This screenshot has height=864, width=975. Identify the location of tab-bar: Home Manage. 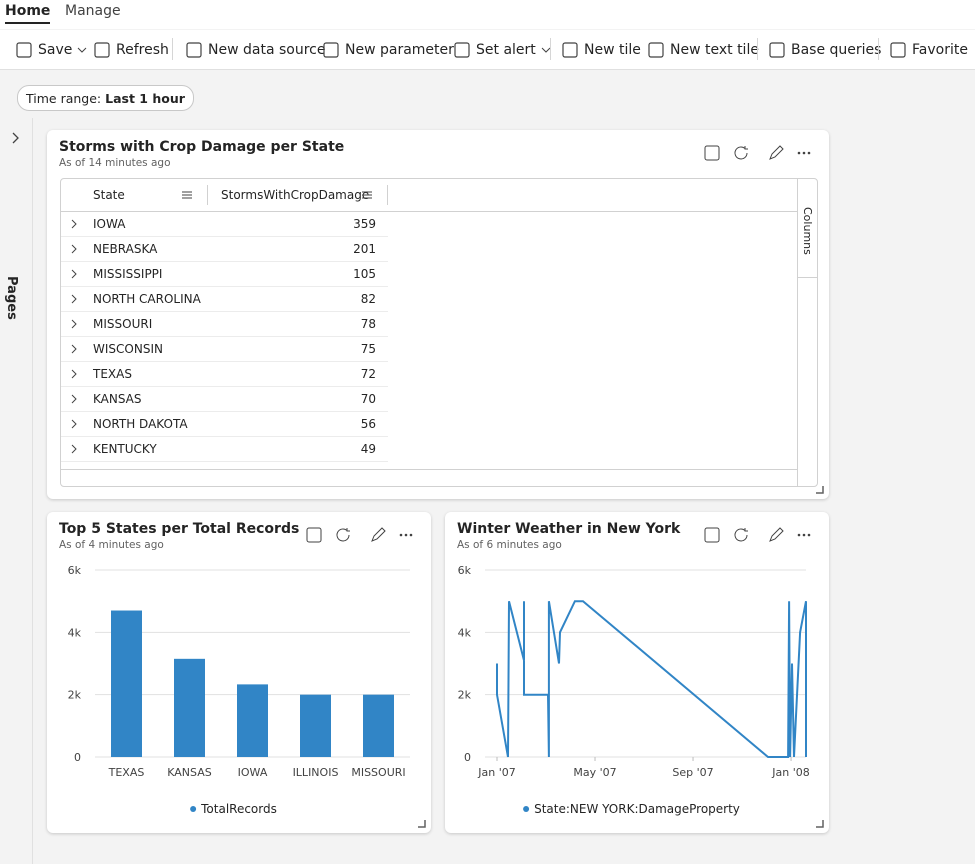
(487, 14).